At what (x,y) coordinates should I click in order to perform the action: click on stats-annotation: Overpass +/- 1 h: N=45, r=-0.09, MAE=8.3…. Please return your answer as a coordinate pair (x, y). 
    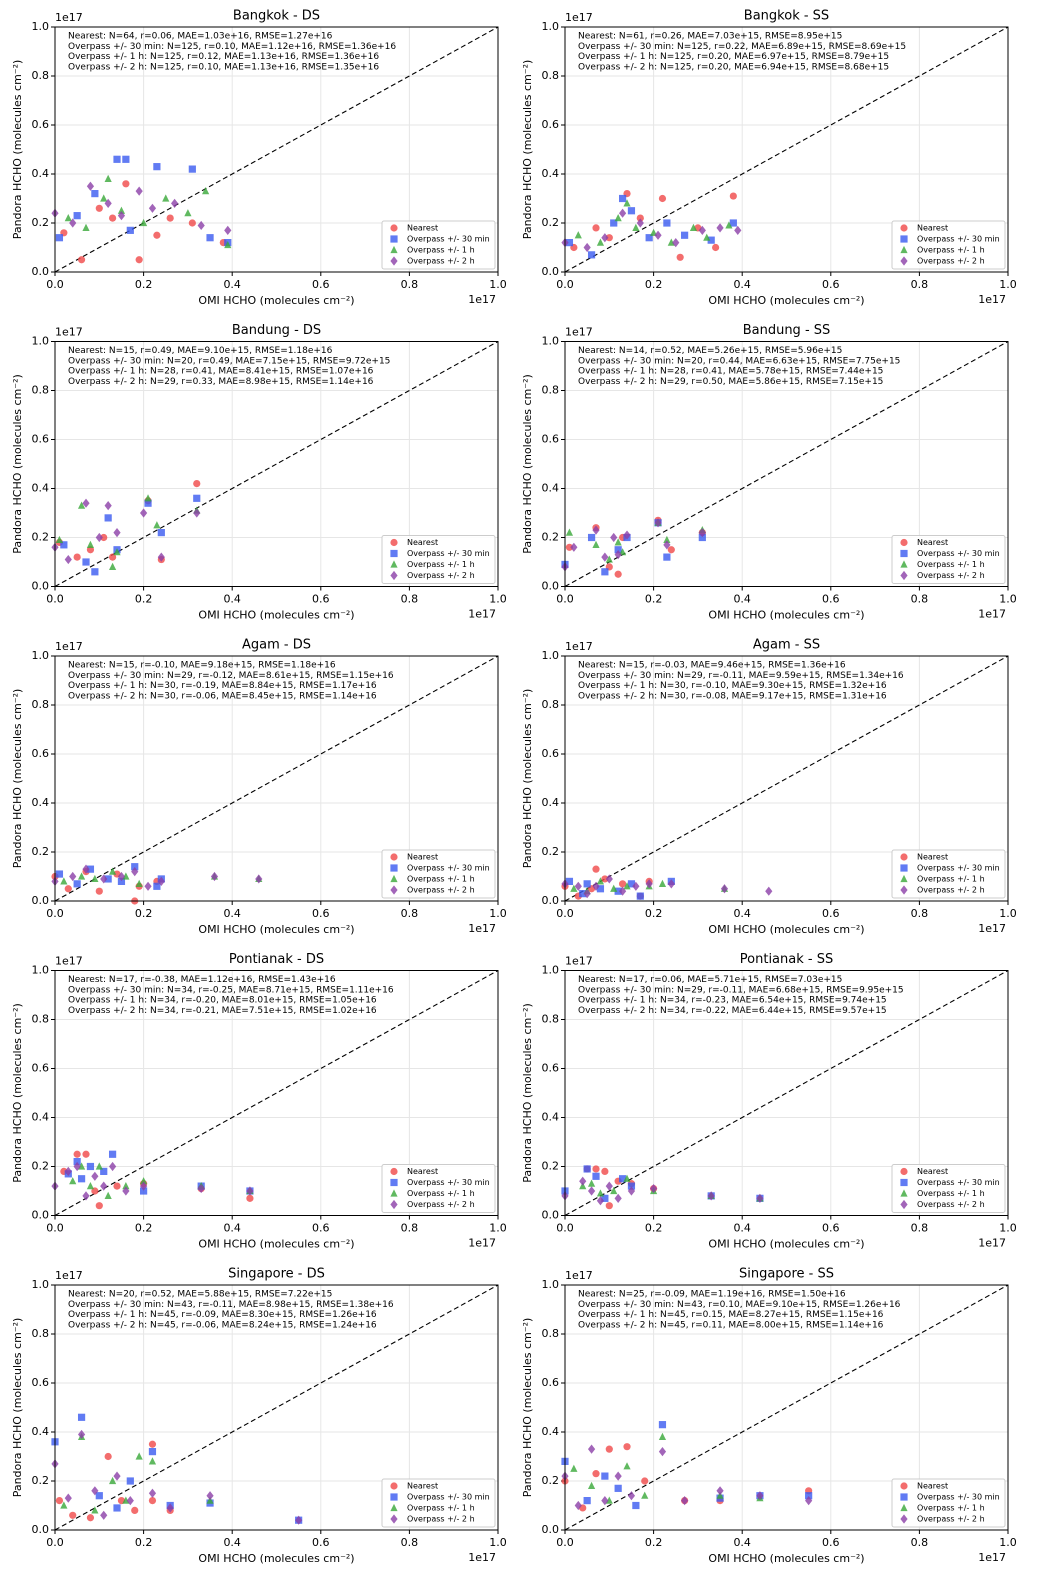
    Looking at the image, I should click on (222, 1315).